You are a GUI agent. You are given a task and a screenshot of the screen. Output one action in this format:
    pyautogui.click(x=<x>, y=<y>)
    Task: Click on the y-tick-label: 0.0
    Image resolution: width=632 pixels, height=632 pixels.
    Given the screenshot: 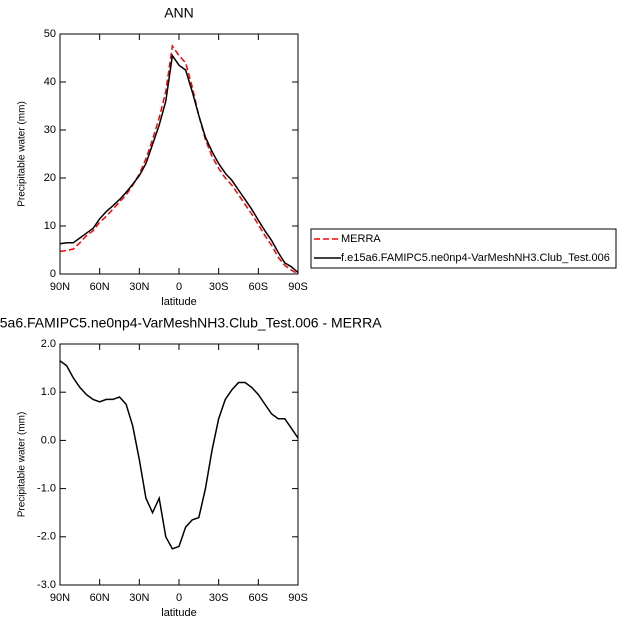 What is the action you would take?
    pyautogui.click(x=48, y=440)
    